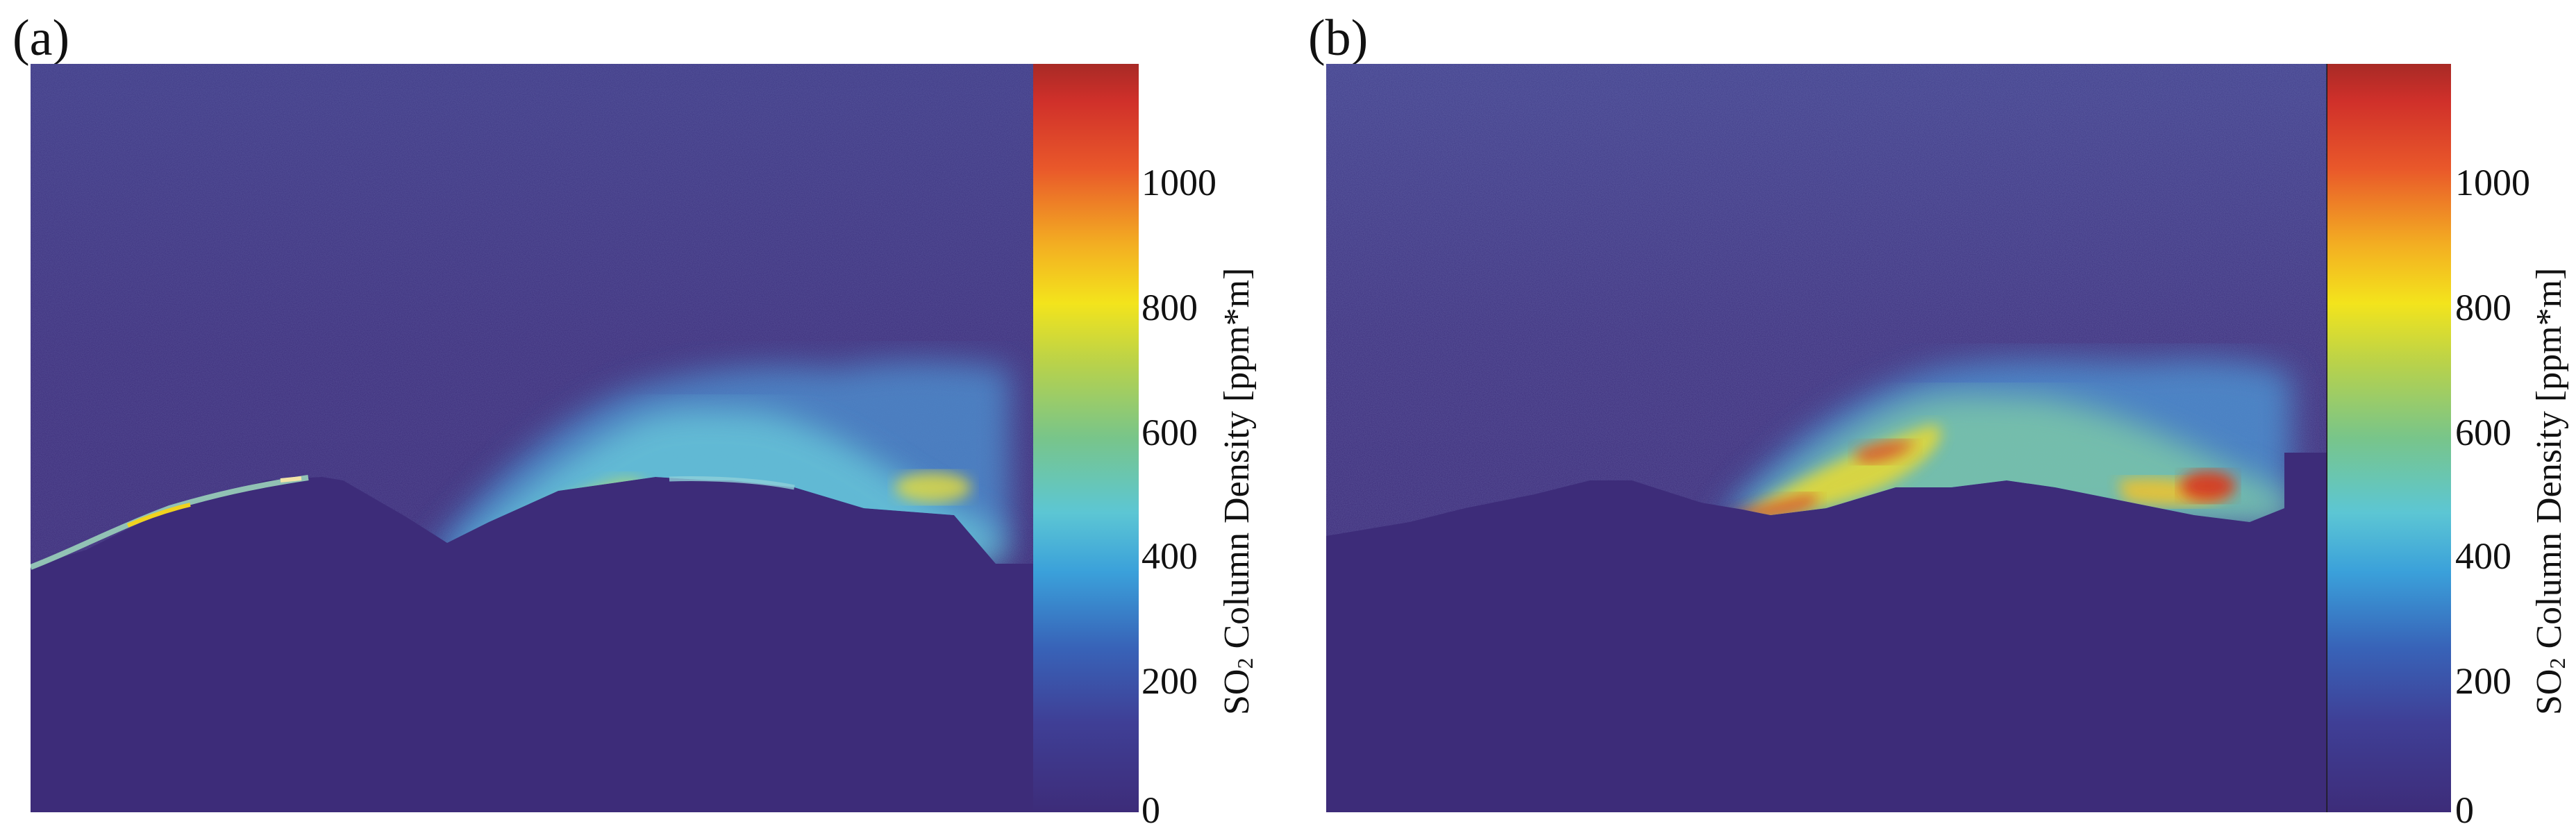 This screenshot has height=831, width=2576. What do you see at coordinates (2549, 491) in the screenshot?
I see `panel-b-colorbar-title: SO2 Column Density [ppm*m]` at bounding box center [2549, 491].